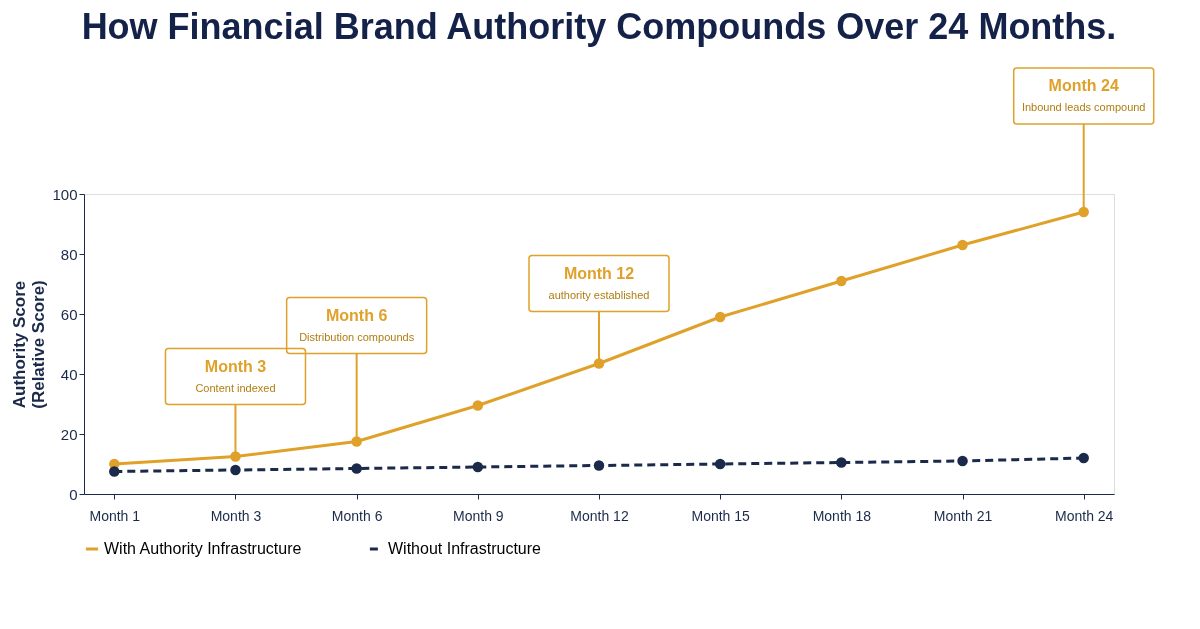  I want to click on y-tick-label: 20, so click(69, 434).